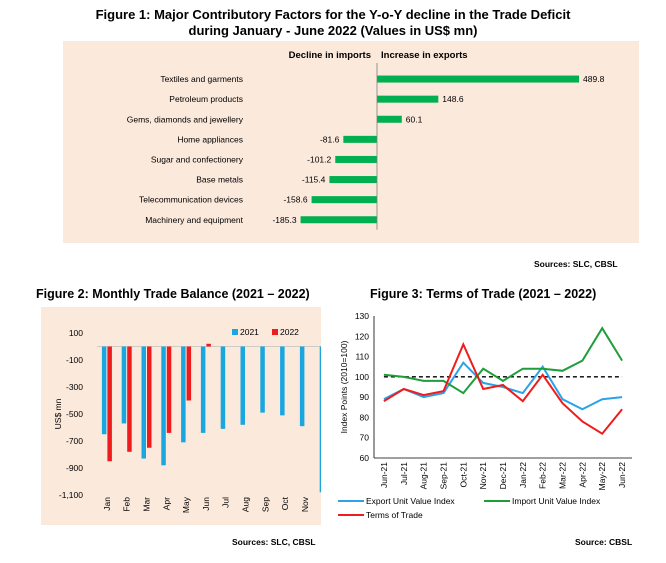 This screenshot has width=666, height=563. What do you see at coordinates (74, 360) in the screenshot?
I see `y-tick-label: -100` at bounding box center [74, 360].